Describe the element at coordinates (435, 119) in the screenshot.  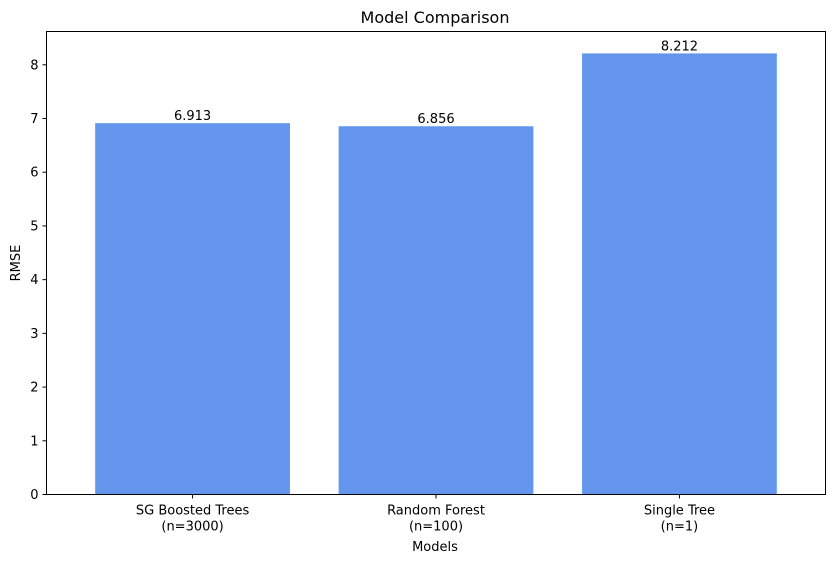
I see `data-label-1: 6.856` at that location.